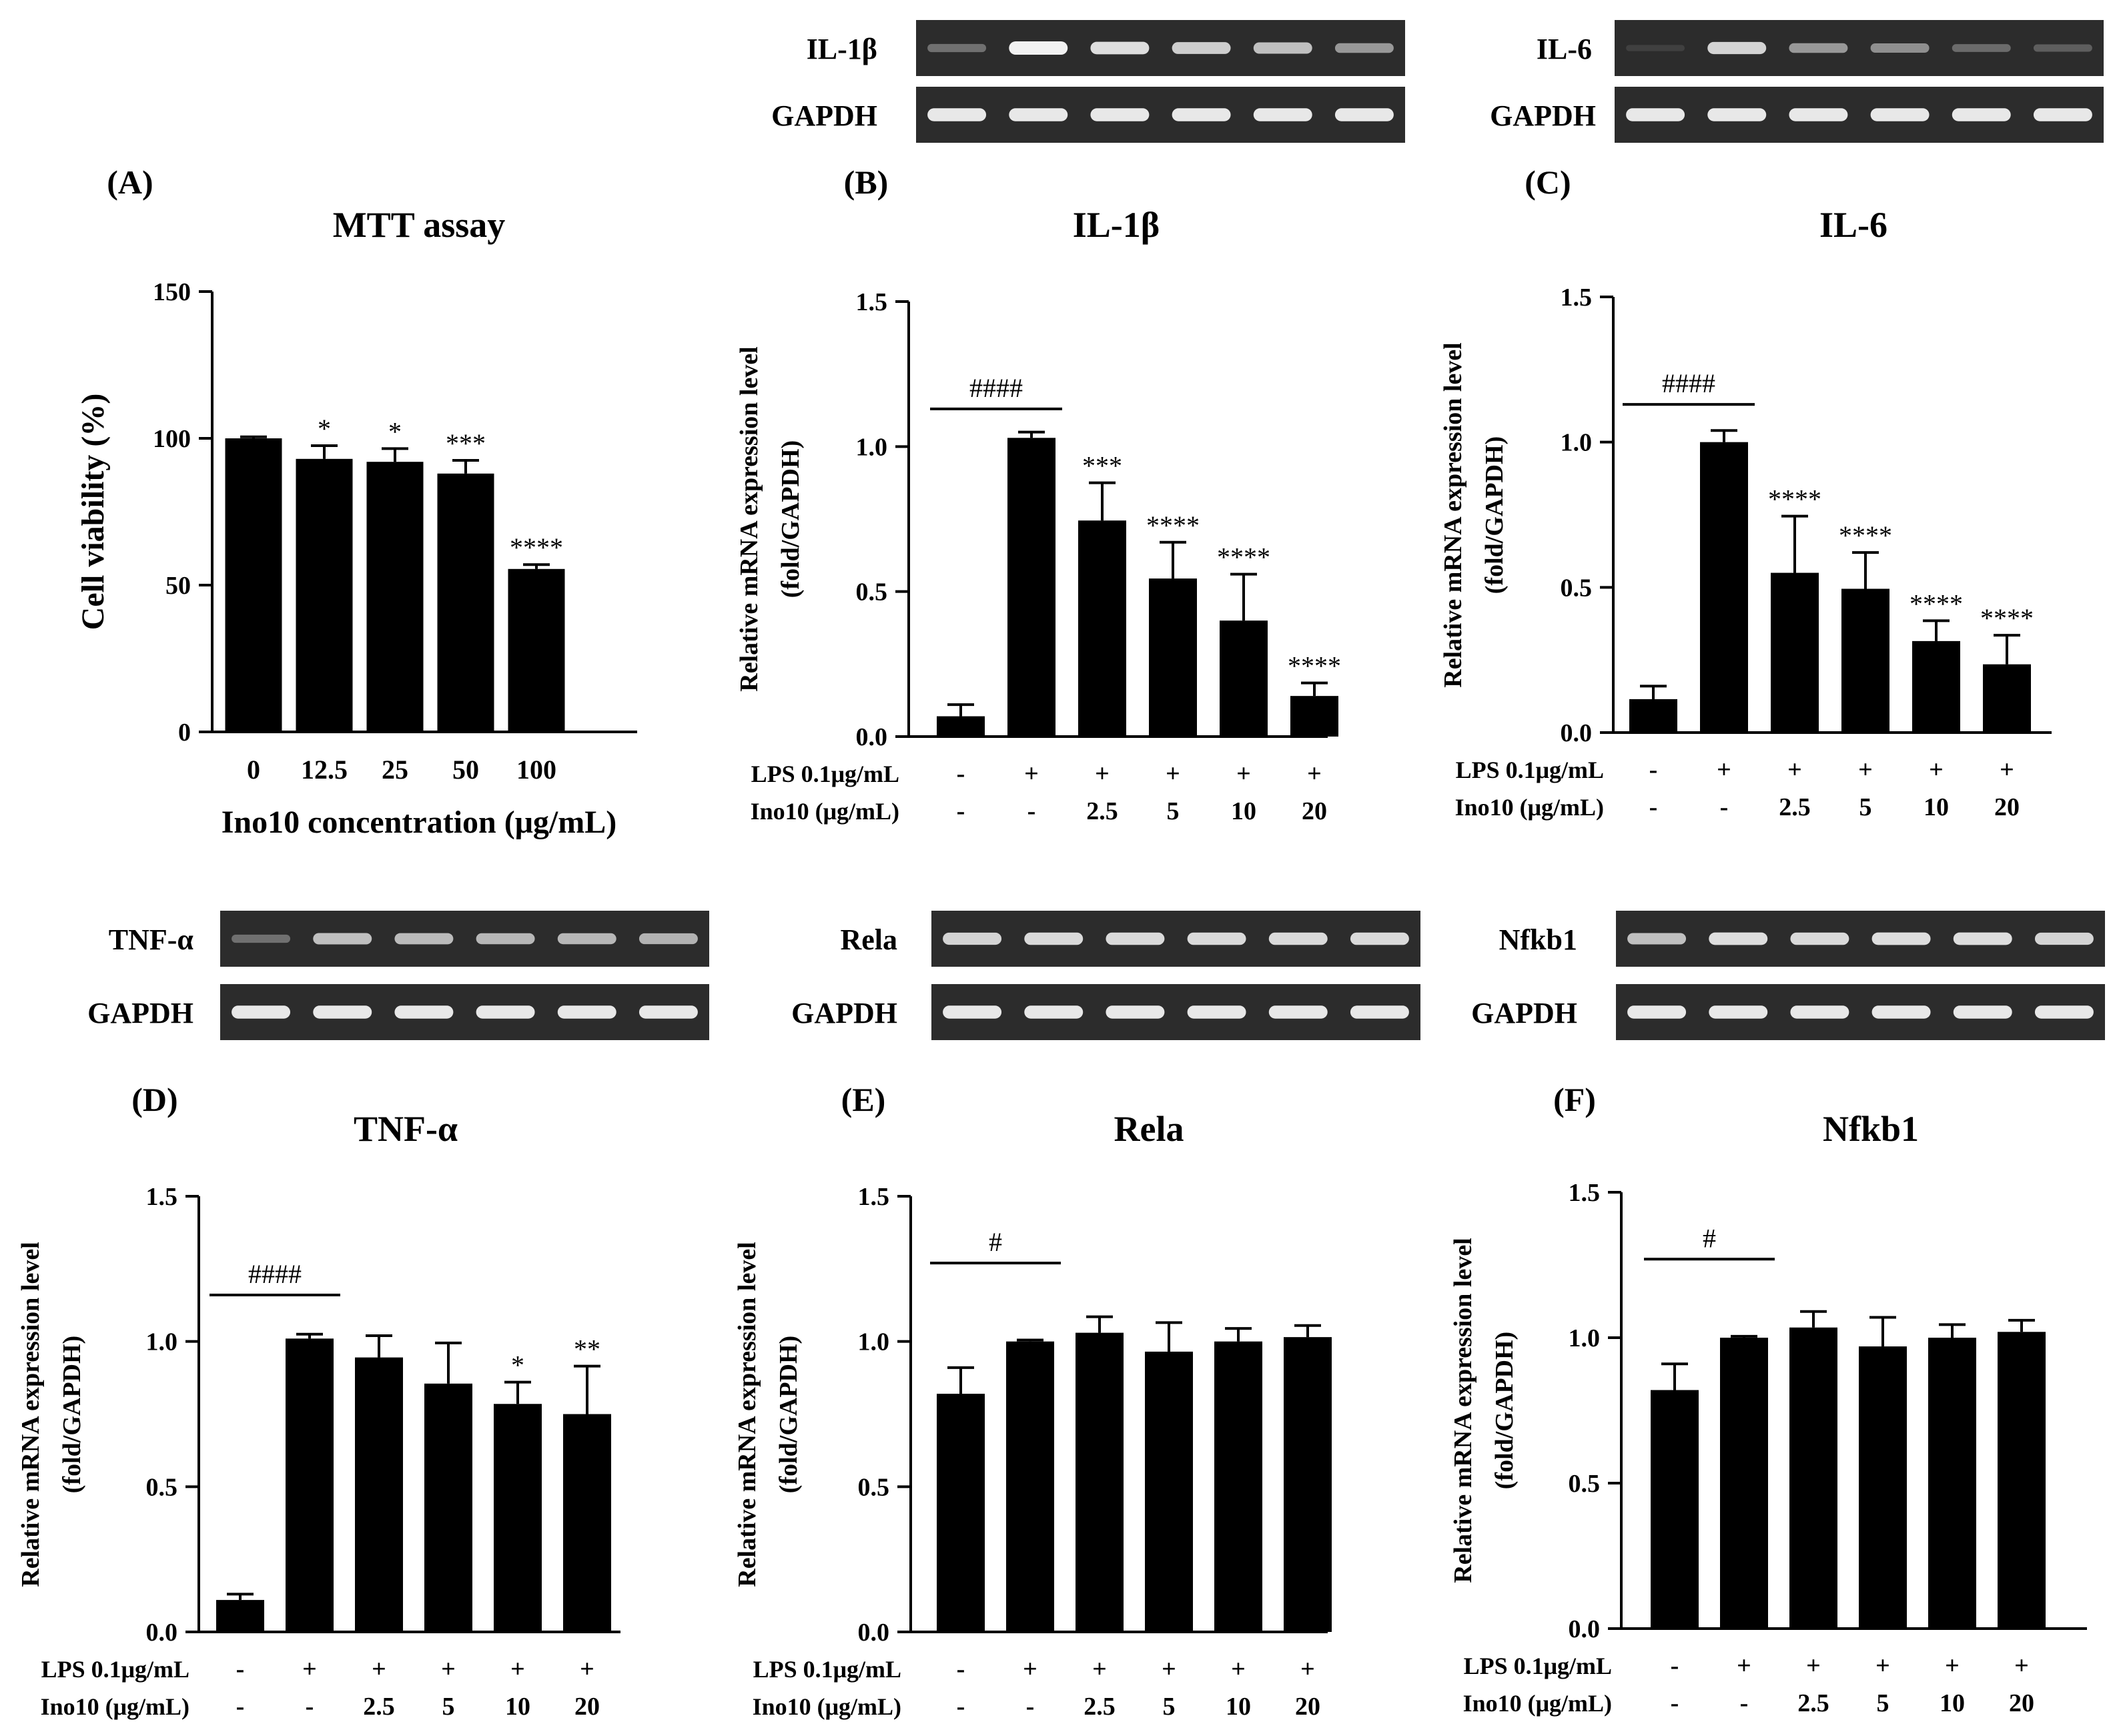 Image resolution: width=2119 pixels, height=1736 pixels. Describe the element at coordinates (151, 940) in the screenshot. I see `gel-target-label: TNF-α` at that location.